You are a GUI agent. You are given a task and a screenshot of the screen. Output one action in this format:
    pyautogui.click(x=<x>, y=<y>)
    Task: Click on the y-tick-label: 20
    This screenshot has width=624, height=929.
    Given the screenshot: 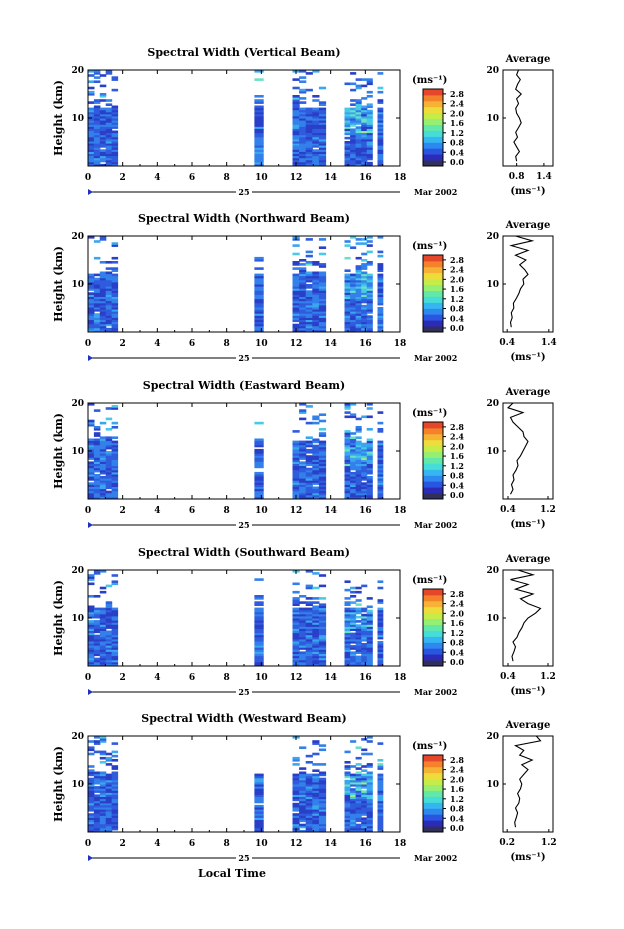 What is the action you would take?
    pyautogui.click(x=77, y=71)
    